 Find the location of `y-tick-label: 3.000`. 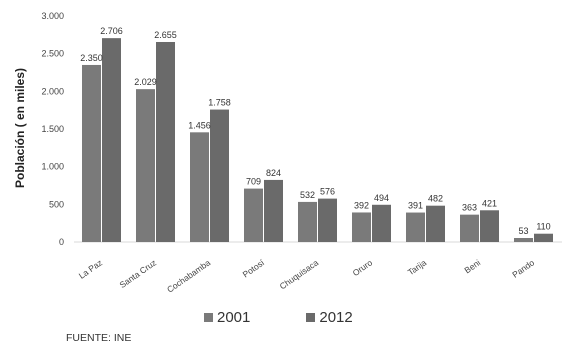

y-tick-label: 3.000 is located at coordinates (52, 16).